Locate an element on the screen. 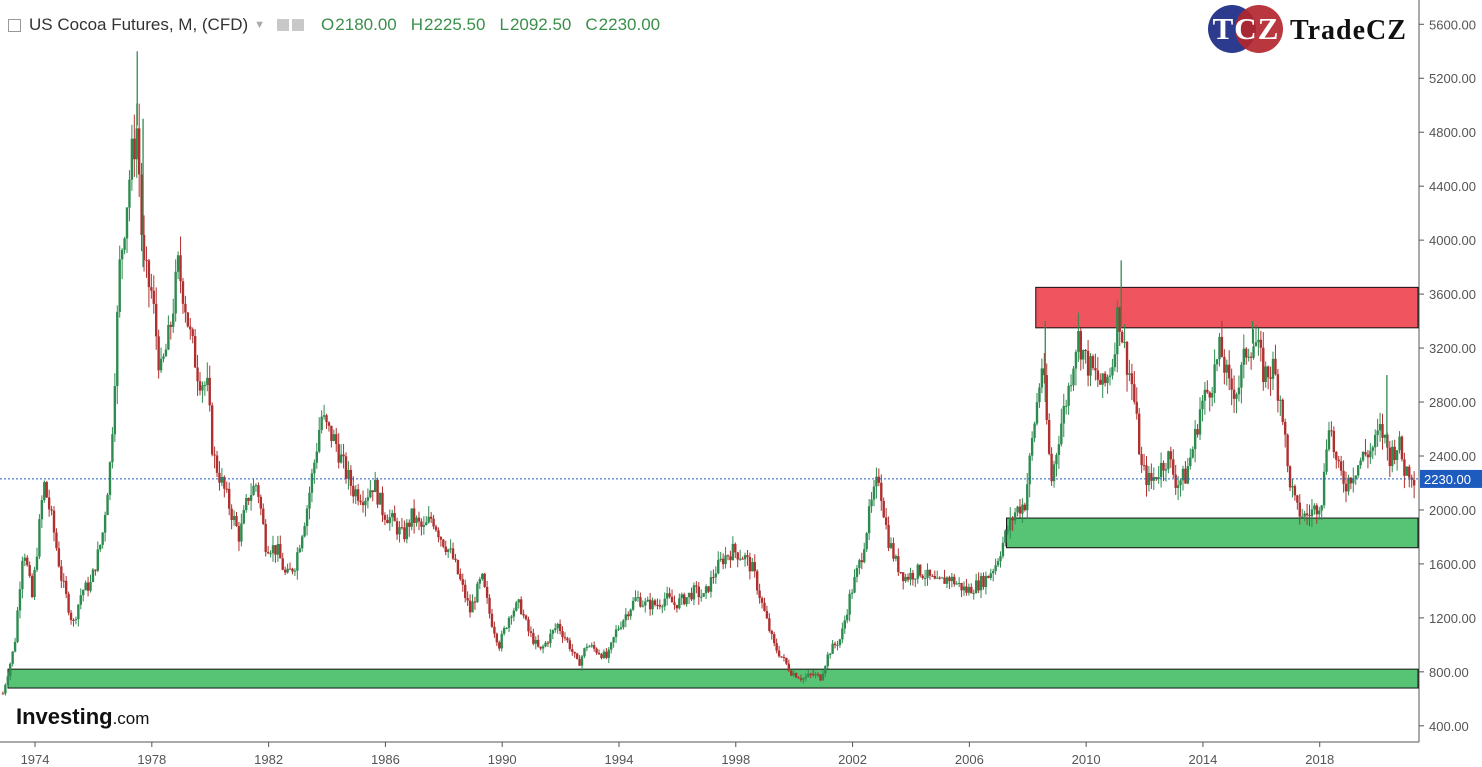 The height and width of the screenshot is (767, 1482). settings-icon is located at coordinates (298, 25).